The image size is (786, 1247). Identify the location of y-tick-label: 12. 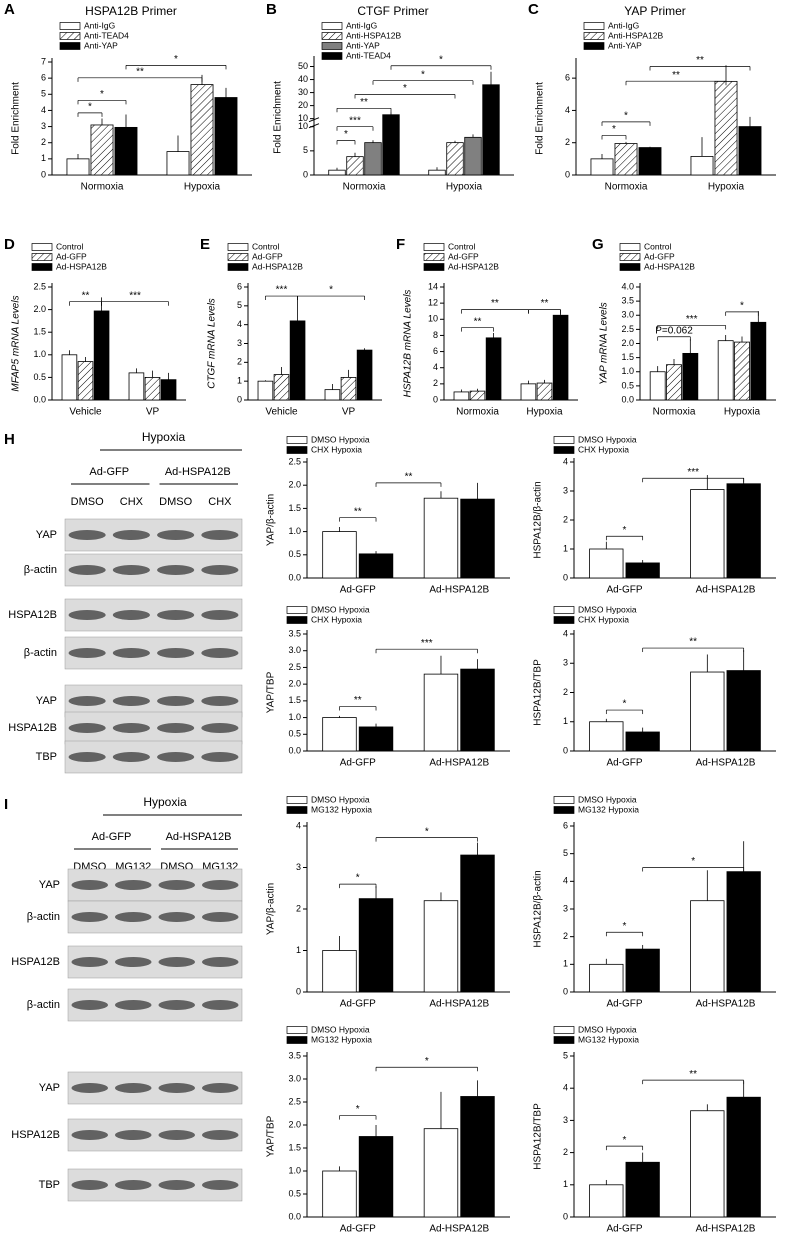
(433, 303).